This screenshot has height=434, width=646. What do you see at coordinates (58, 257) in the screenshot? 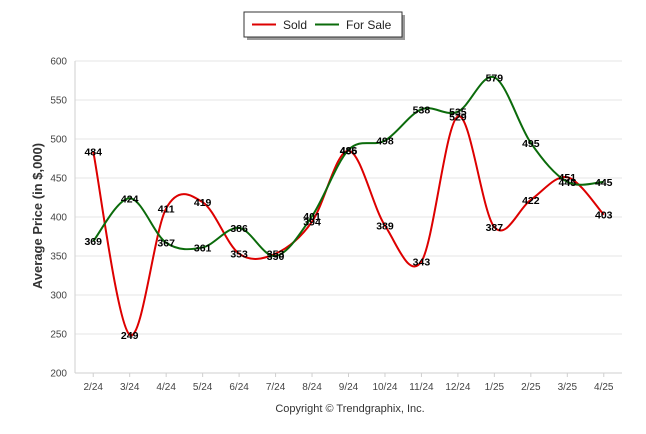
I see `y-tick-label: 350` at bounding box center [58, 257].